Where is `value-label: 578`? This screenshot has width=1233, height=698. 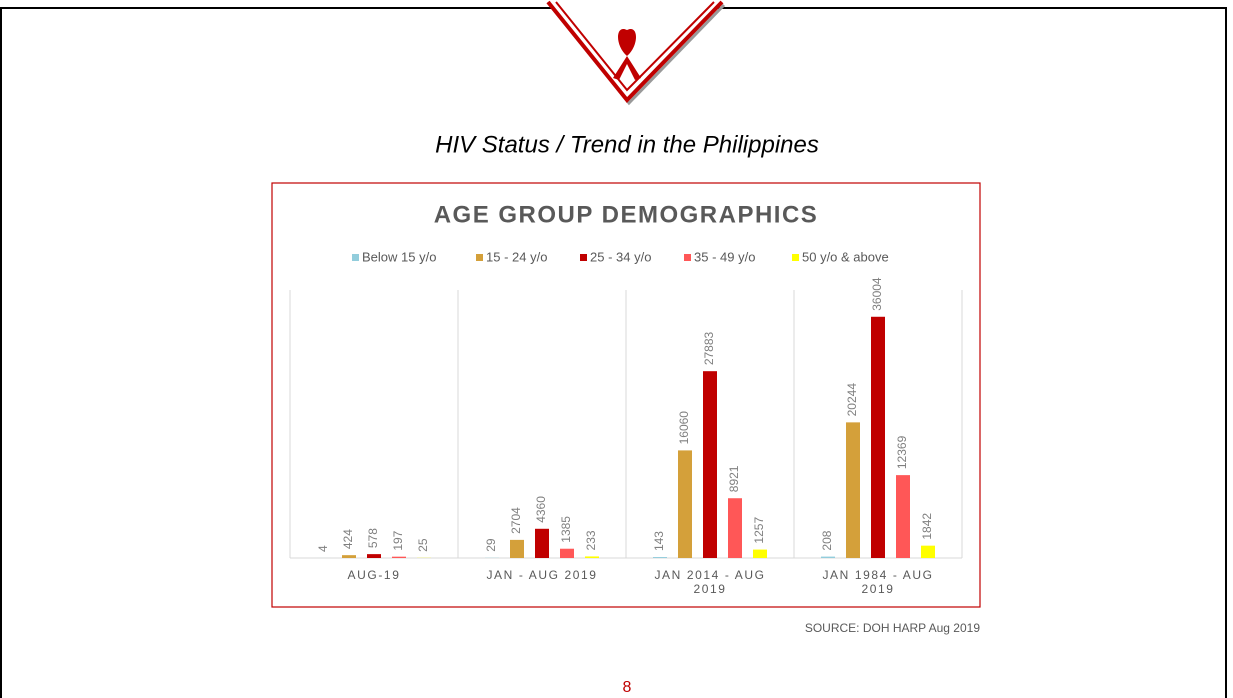 value-label: 578 is located at coordinates (373, 538).